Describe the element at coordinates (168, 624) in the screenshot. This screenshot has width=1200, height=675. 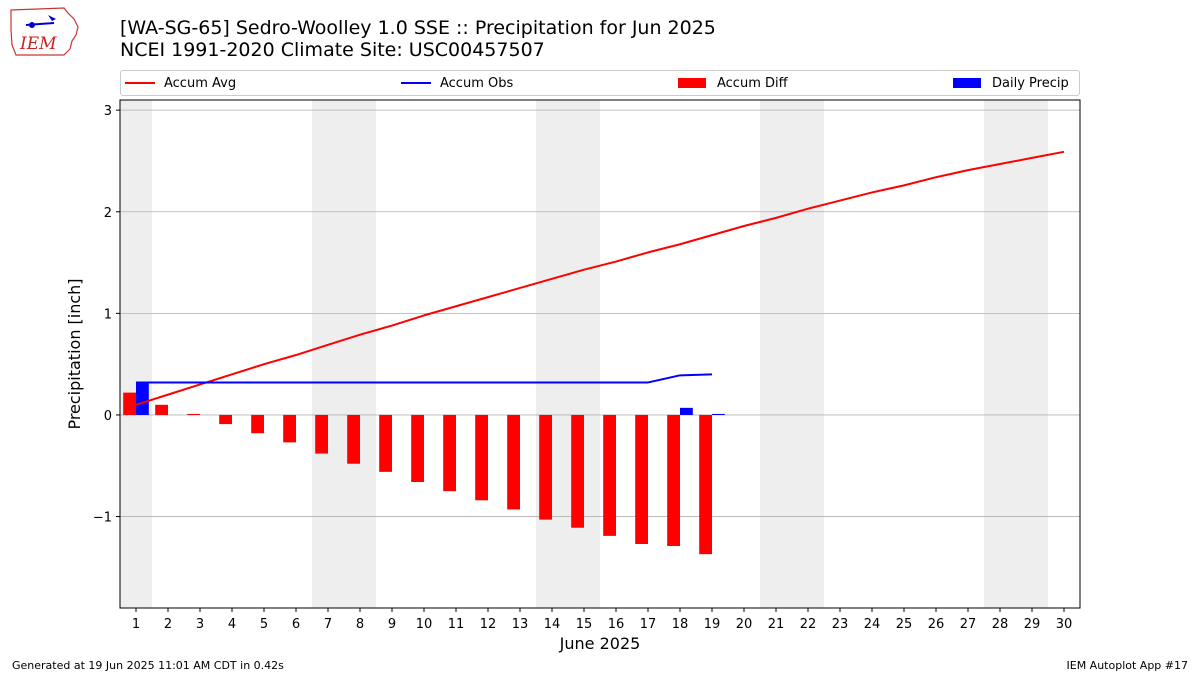
I see `x-tick-label: 2` at that location.